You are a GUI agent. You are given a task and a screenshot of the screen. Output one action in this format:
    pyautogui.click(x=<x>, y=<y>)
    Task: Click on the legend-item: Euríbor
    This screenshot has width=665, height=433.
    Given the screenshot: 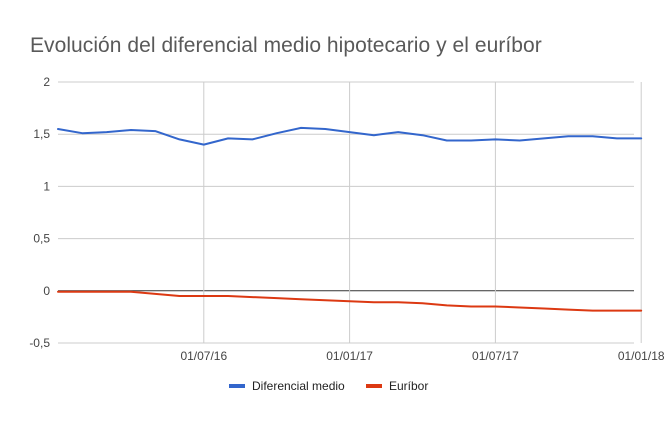 What is the action you would take?
    pyautogui.click(x=397, y=386)
    